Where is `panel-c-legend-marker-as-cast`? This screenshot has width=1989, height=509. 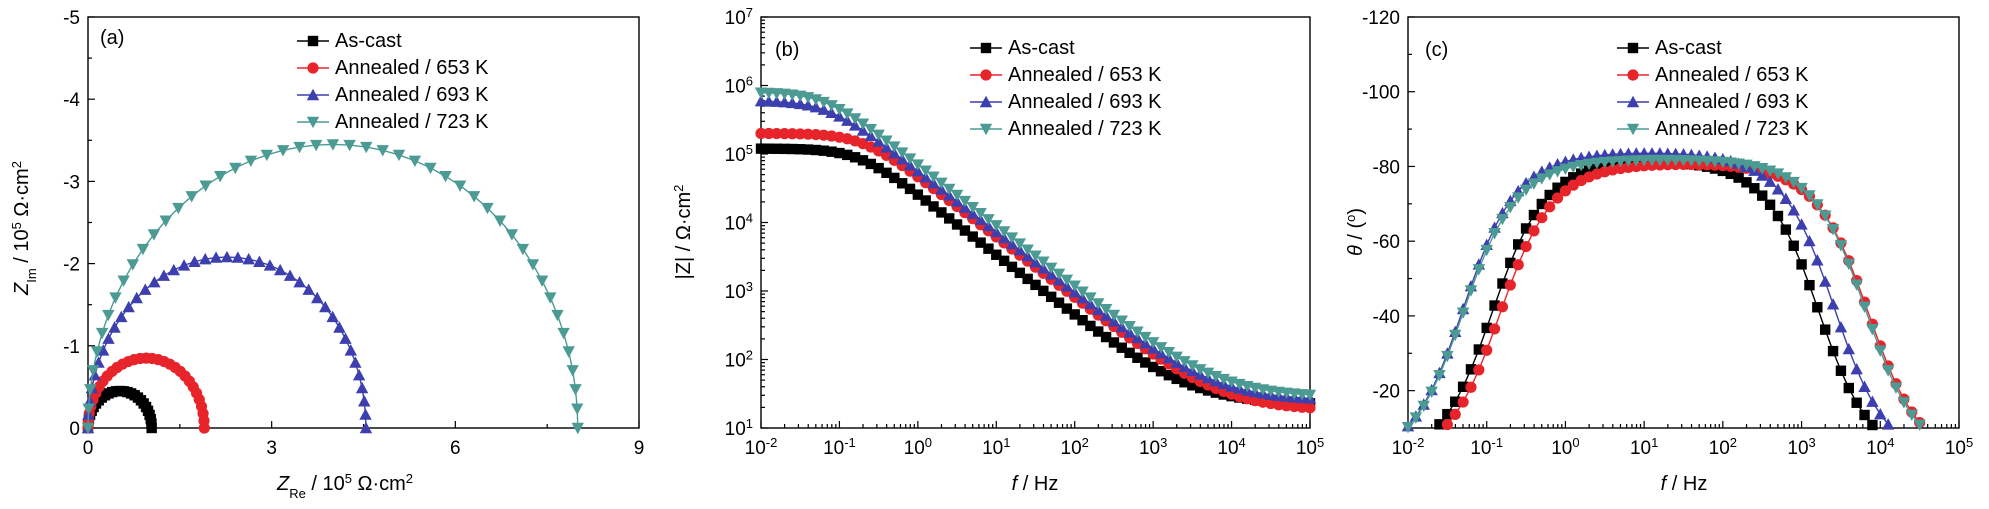 panel-c-legend-marker-as-cast is located at coordinates (1633, 48).